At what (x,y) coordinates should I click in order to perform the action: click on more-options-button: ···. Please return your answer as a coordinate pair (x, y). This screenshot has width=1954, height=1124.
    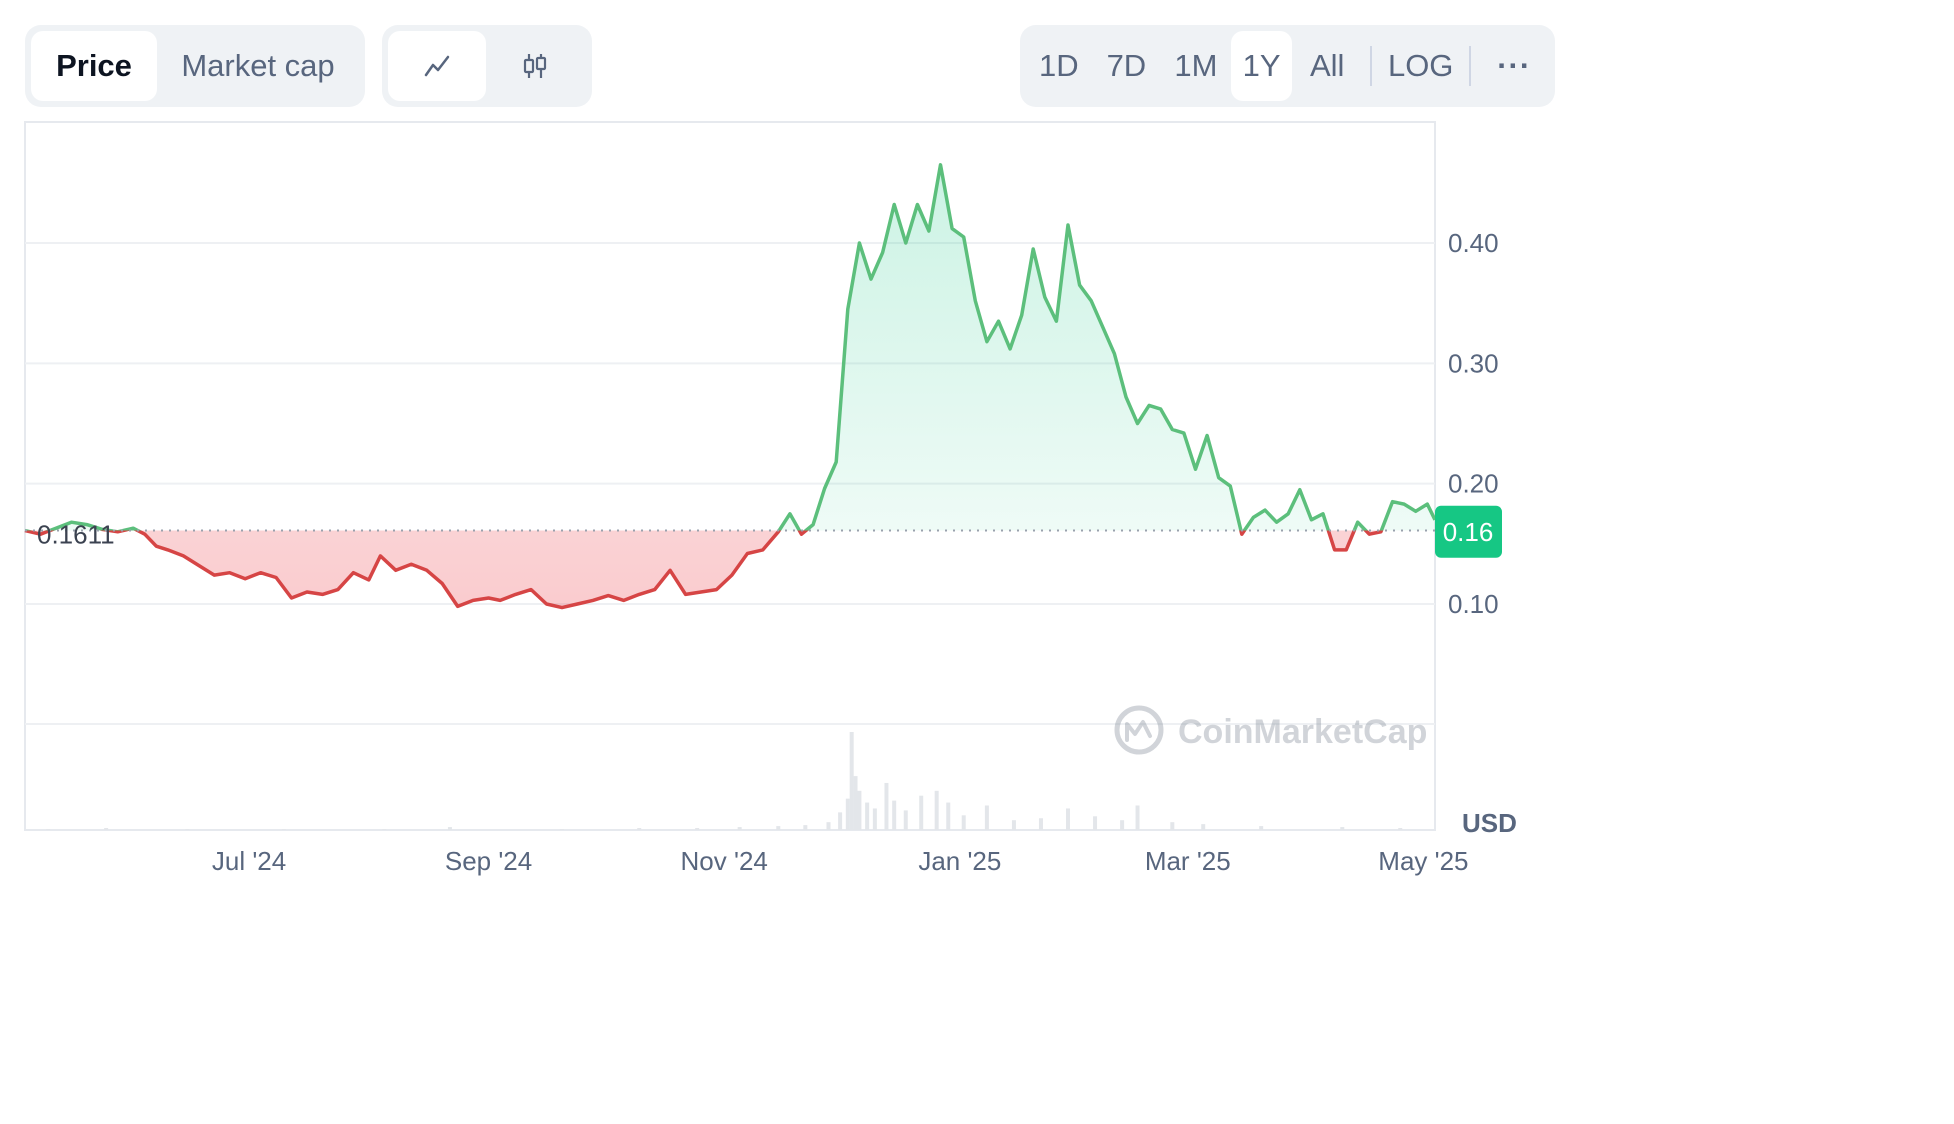
    Looking at the image, I should click on (1514, 65).